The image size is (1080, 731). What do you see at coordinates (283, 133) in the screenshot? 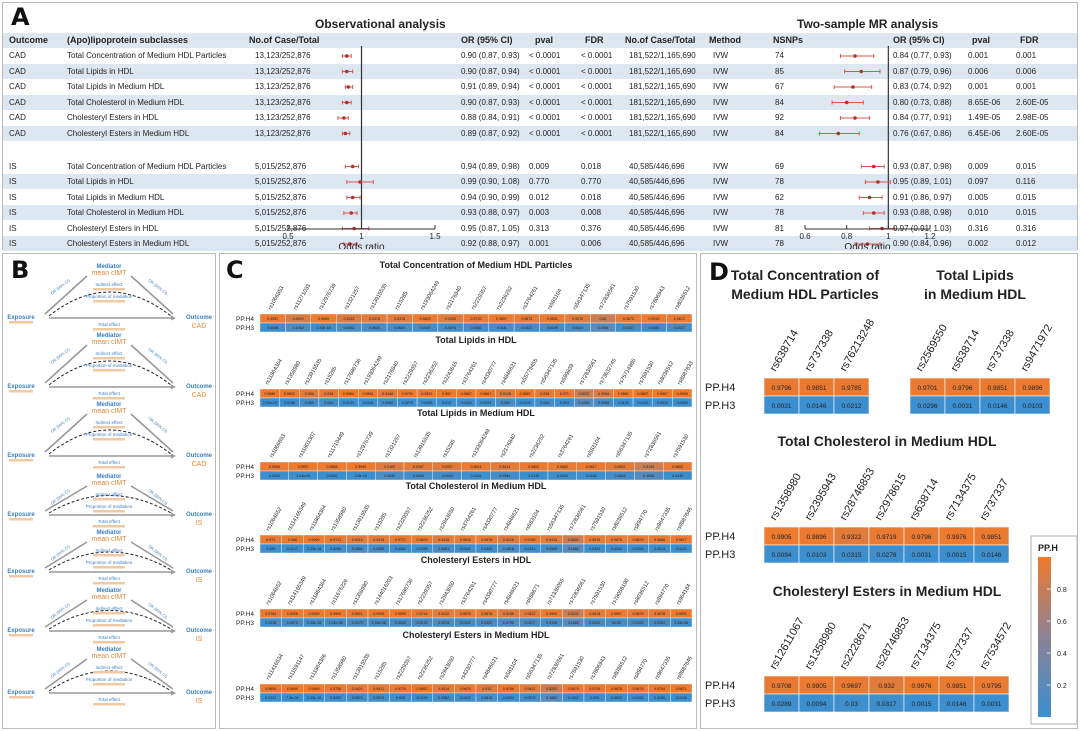
I see `case-total-cell: 13,123/252,876` at bounding box center [283, 133].